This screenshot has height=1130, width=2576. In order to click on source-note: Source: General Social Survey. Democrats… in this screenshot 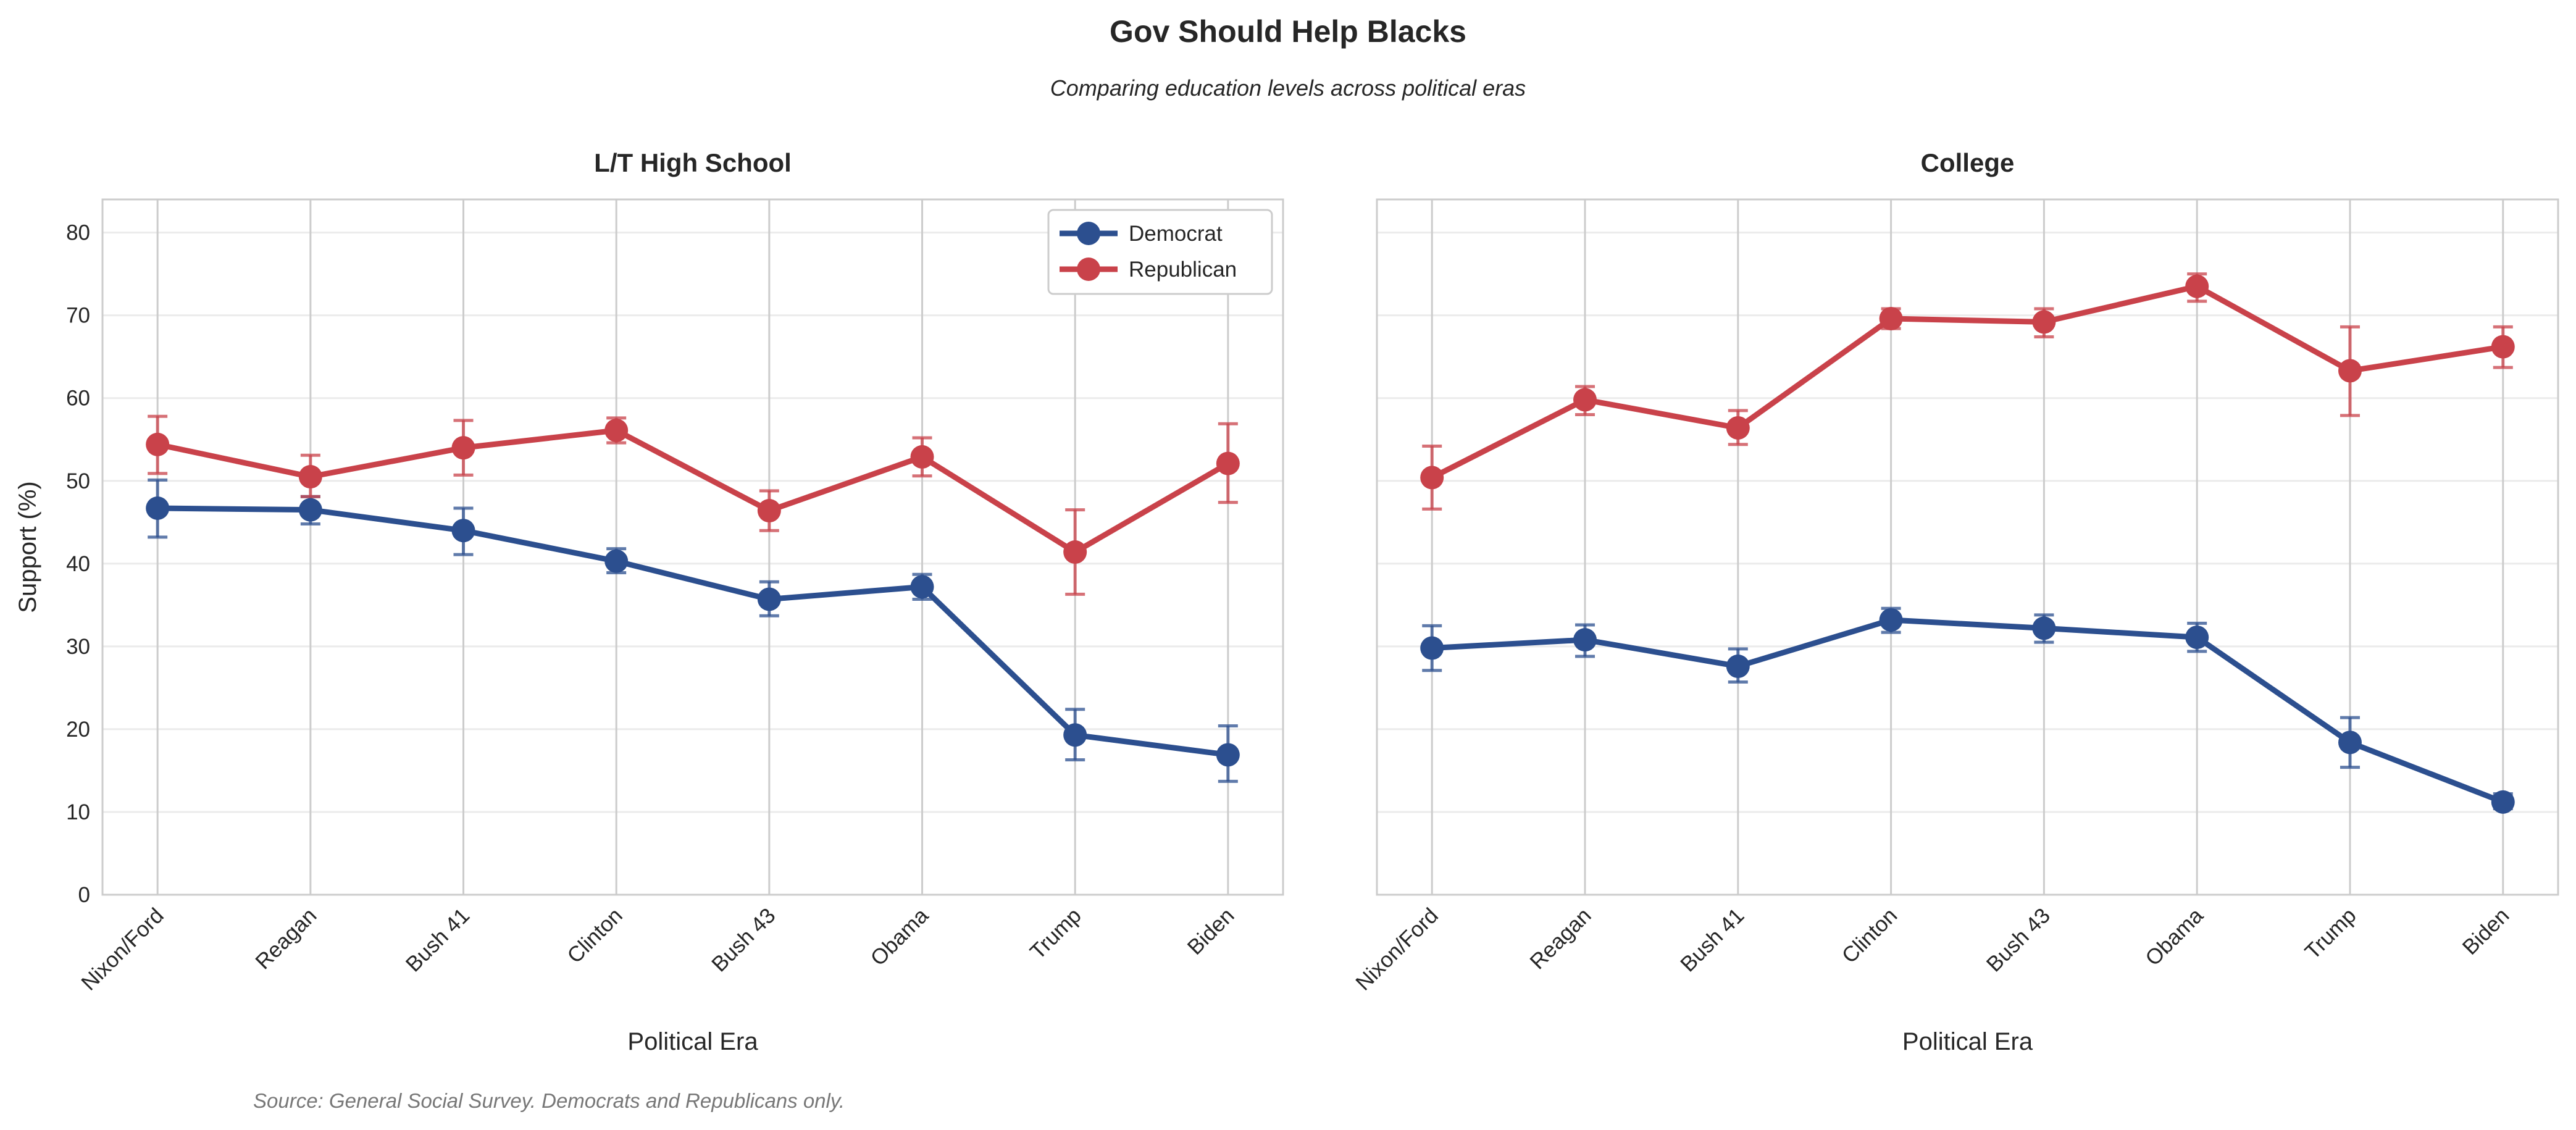, I will do `click(549, 1101)`.